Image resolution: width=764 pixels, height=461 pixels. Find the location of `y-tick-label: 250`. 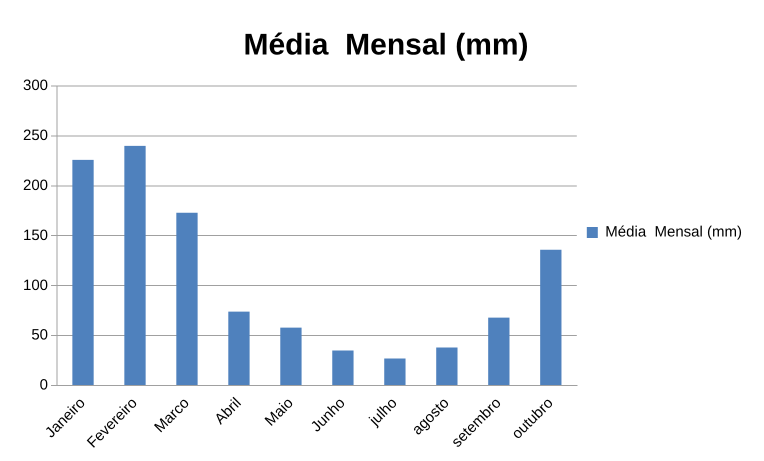

y-tick-label: 250 is located at coordinates (35, 135).